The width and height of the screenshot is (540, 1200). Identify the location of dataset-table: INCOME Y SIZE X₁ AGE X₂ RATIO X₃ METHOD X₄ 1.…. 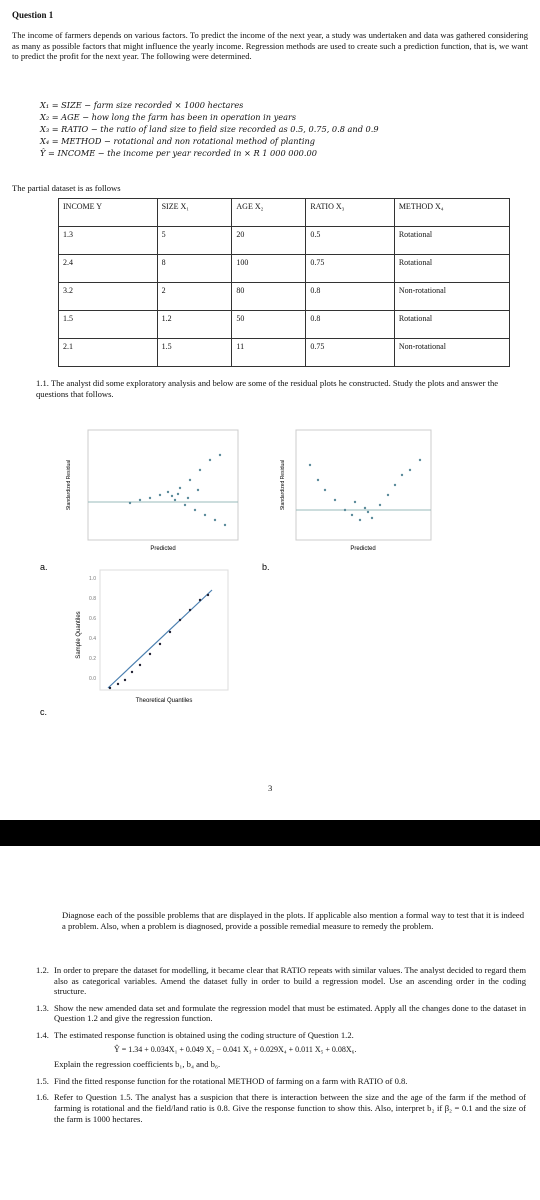
(284, 282).